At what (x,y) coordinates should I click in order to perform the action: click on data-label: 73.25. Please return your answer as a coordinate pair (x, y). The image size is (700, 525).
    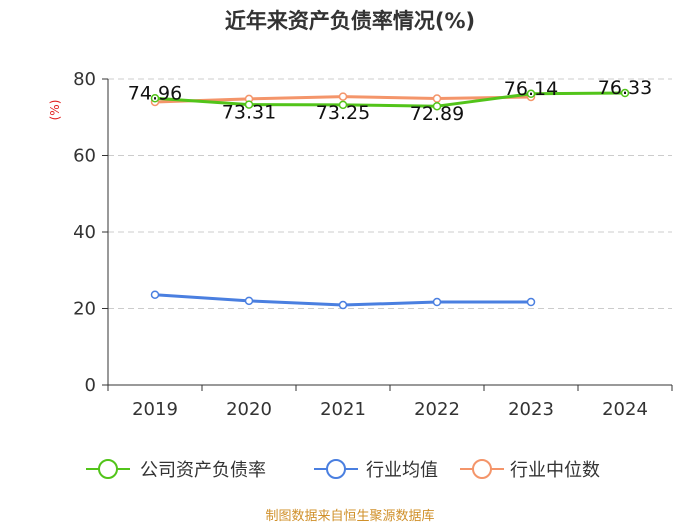
    Looking at the image, I should click on (343, 113).